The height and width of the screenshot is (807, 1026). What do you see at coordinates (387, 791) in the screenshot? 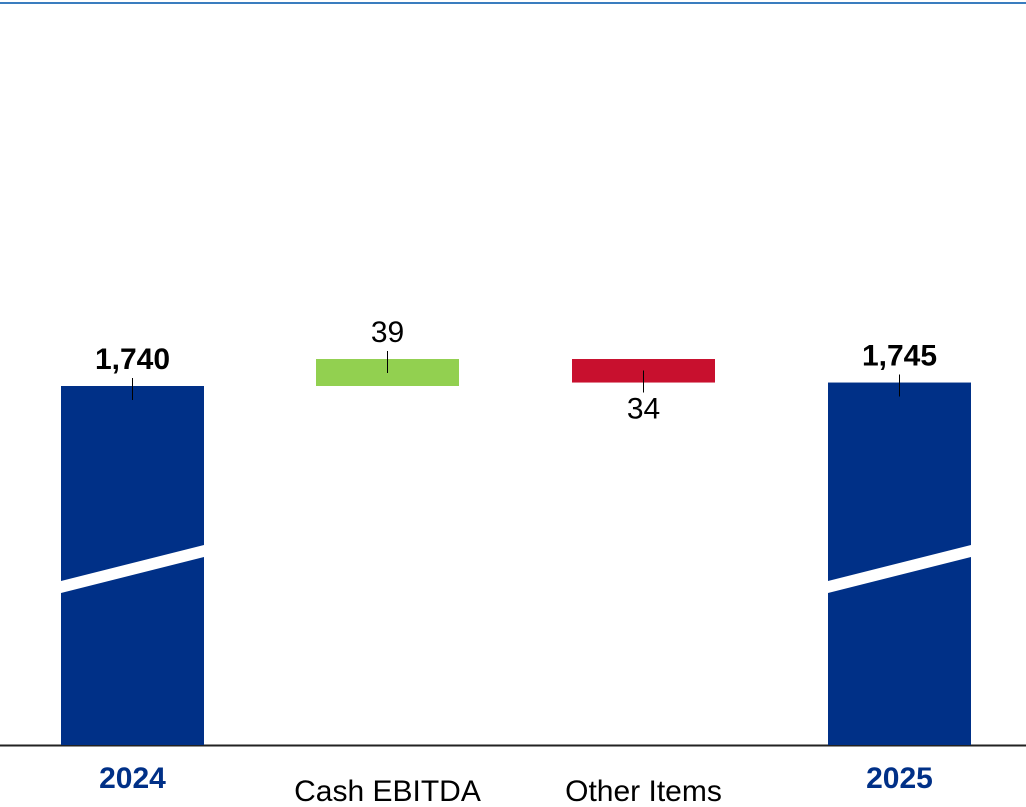
I see `x-tick-label: Cash EBITDA` at bounding box center [387, 791].